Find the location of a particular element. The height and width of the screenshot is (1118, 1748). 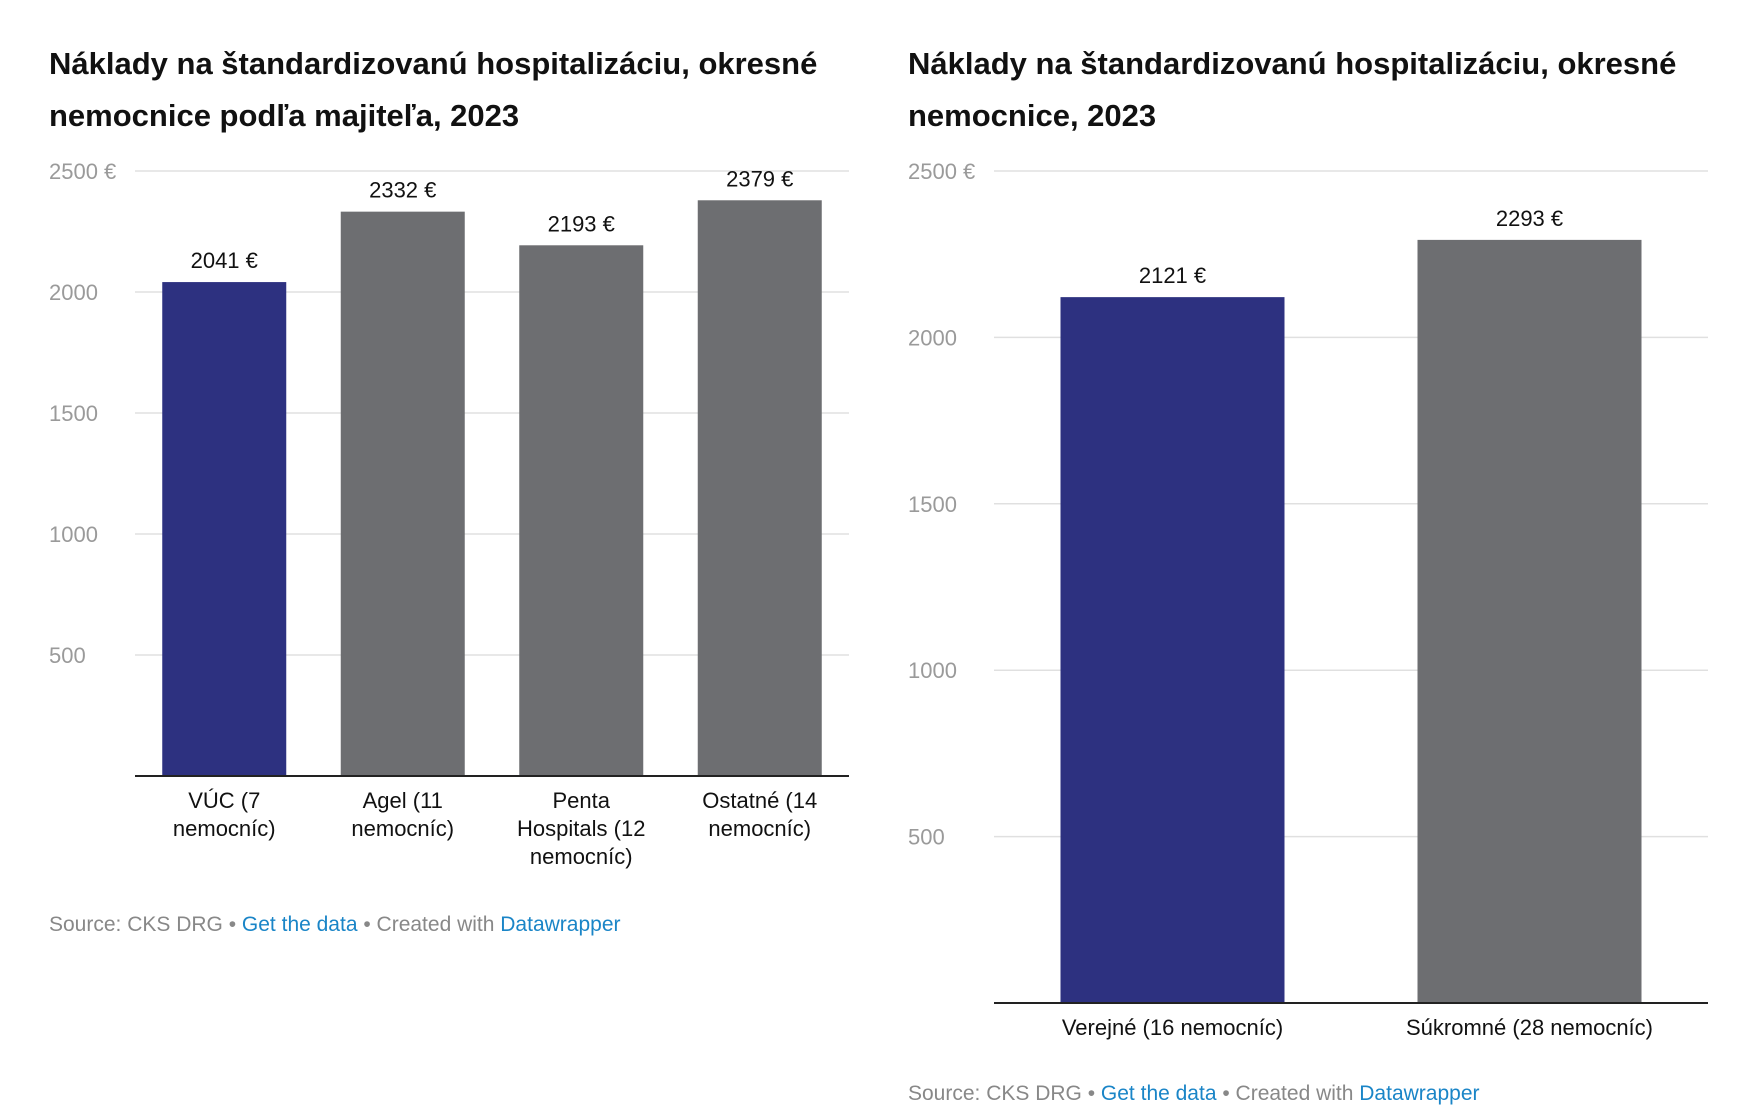

x-category-label-line: Súkromné (28 nemocníc) is located at coordinates (1529, 1027).